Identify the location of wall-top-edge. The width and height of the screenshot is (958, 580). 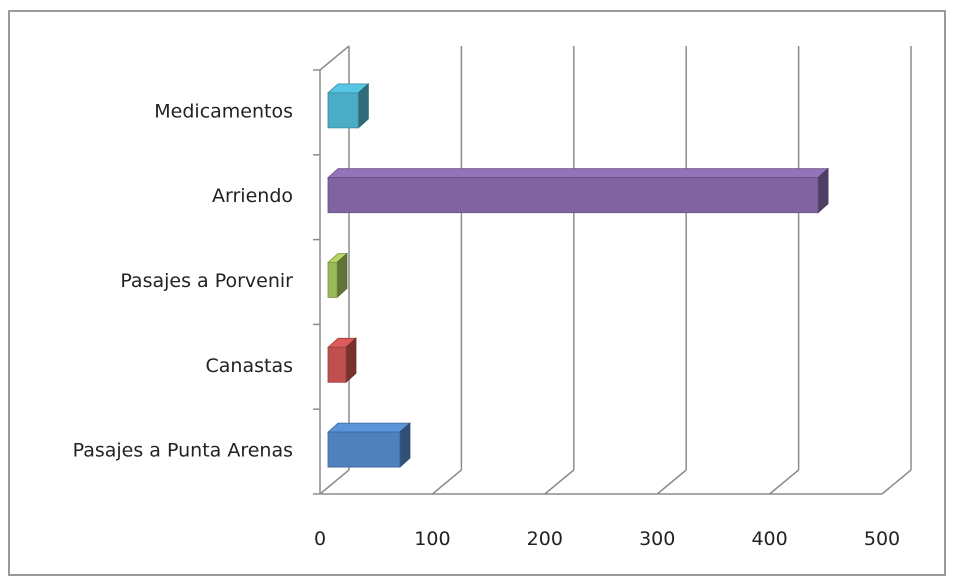
(334, 58).